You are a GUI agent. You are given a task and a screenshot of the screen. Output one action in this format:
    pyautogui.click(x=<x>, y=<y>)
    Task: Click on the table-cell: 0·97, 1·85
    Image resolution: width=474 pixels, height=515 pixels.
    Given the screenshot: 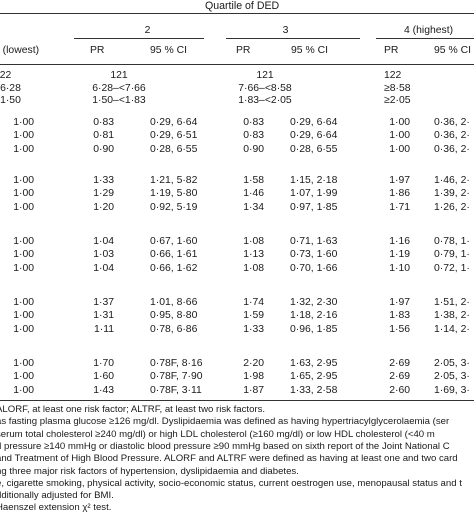 What is the action you would take?
    pyautogui.click(x=314, y=207)
    